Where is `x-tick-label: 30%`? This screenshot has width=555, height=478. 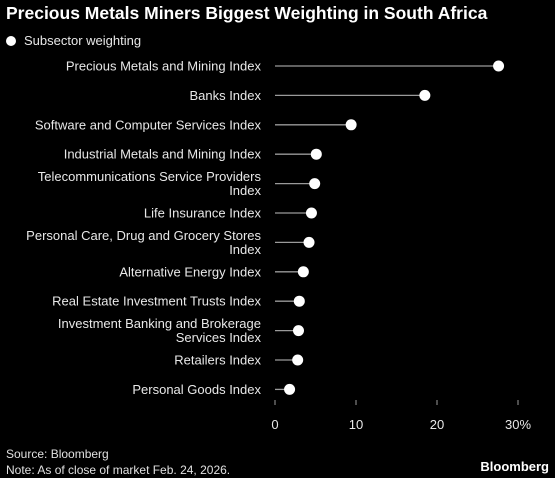 x-tick-label: 30% is located at coordinates (518, 424).